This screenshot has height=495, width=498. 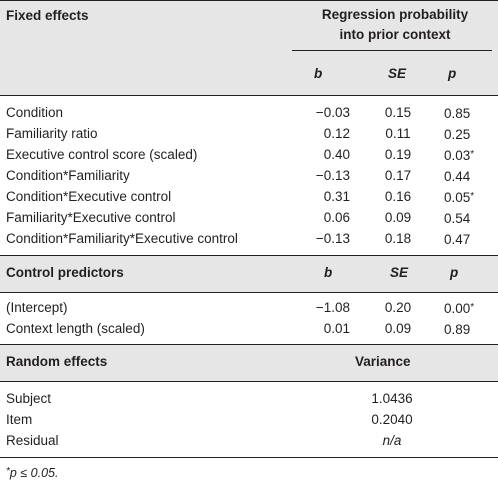 I want to click on b-cell-value: 0.06, so click(x=336, y=217).